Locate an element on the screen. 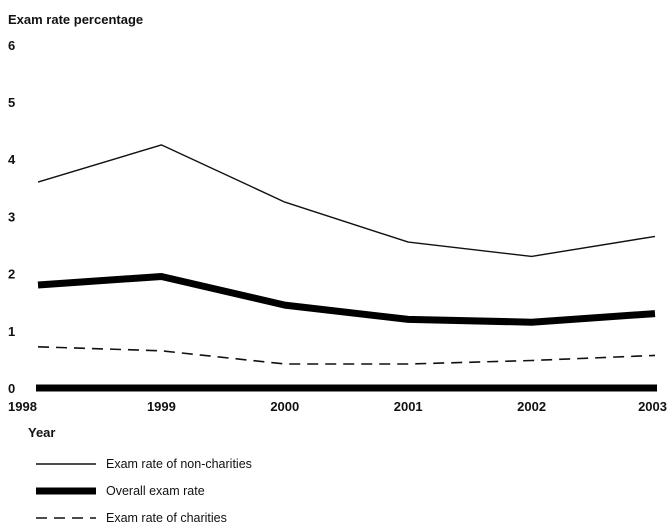 This screenshot has height=525, width=669. y-axis-ticks: 0 1 2 3 4 5 6 is located at coordinates (12, 217).